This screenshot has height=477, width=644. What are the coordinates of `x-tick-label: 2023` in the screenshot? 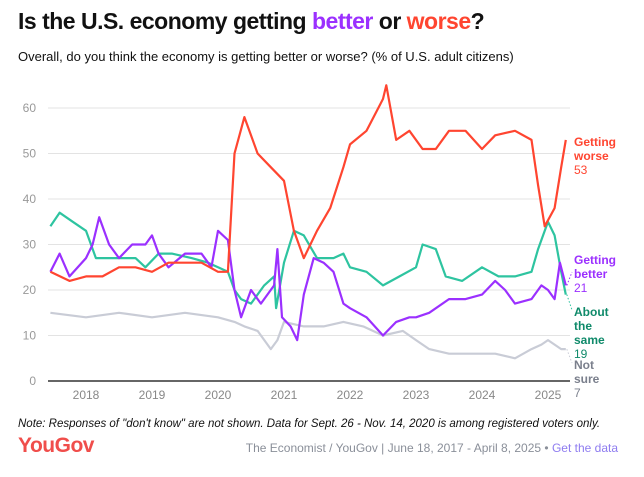 It's located at (416, 395).